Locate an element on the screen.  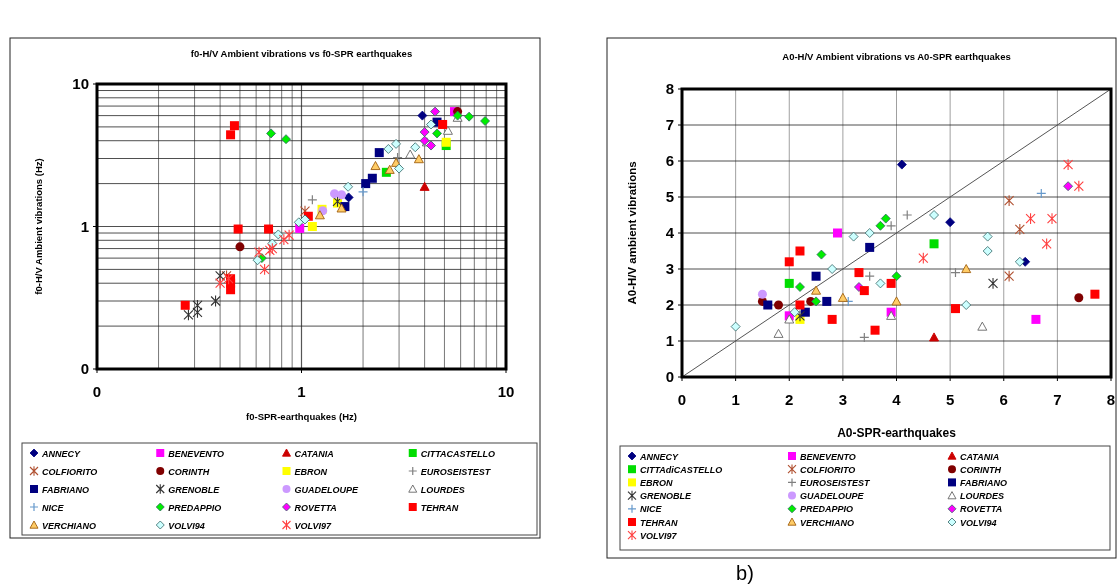
y-tick-label: 3 is located at coordinates (669, 268).